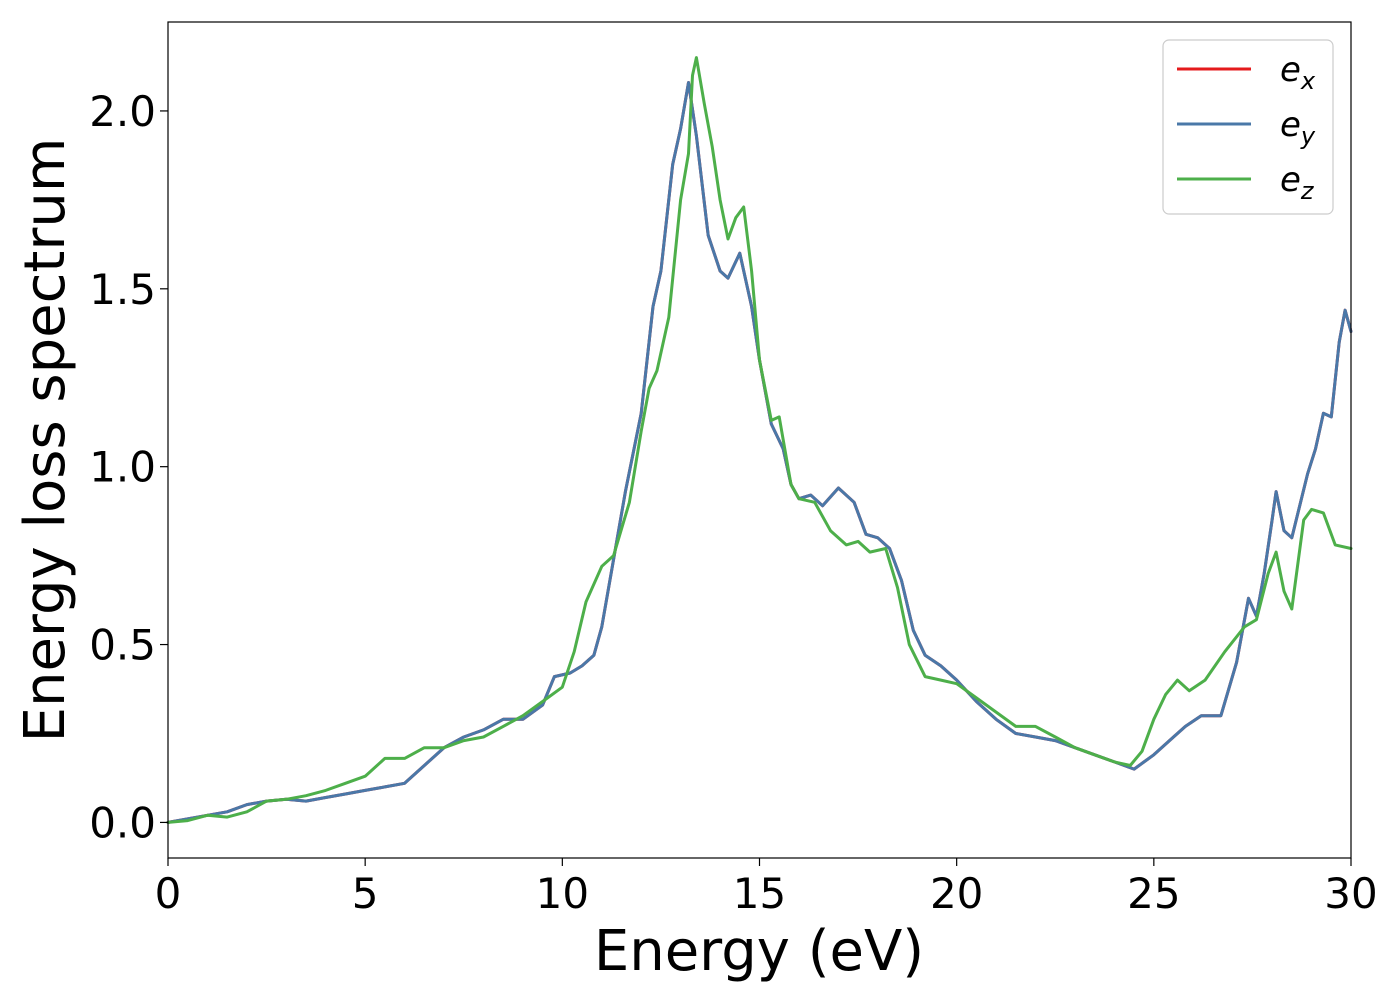  Describe the element at coordinates (759, 893) in the screenshot. I see `x-tick-label: 15` at that location.